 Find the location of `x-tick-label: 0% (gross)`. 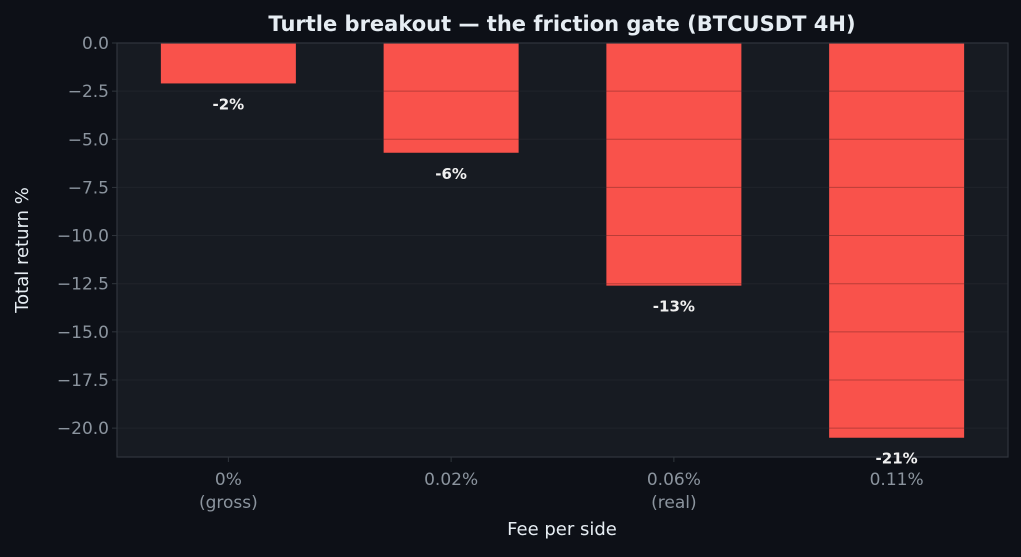

x-tick-label: 0% (gross) is located at coordinates (228, 491).